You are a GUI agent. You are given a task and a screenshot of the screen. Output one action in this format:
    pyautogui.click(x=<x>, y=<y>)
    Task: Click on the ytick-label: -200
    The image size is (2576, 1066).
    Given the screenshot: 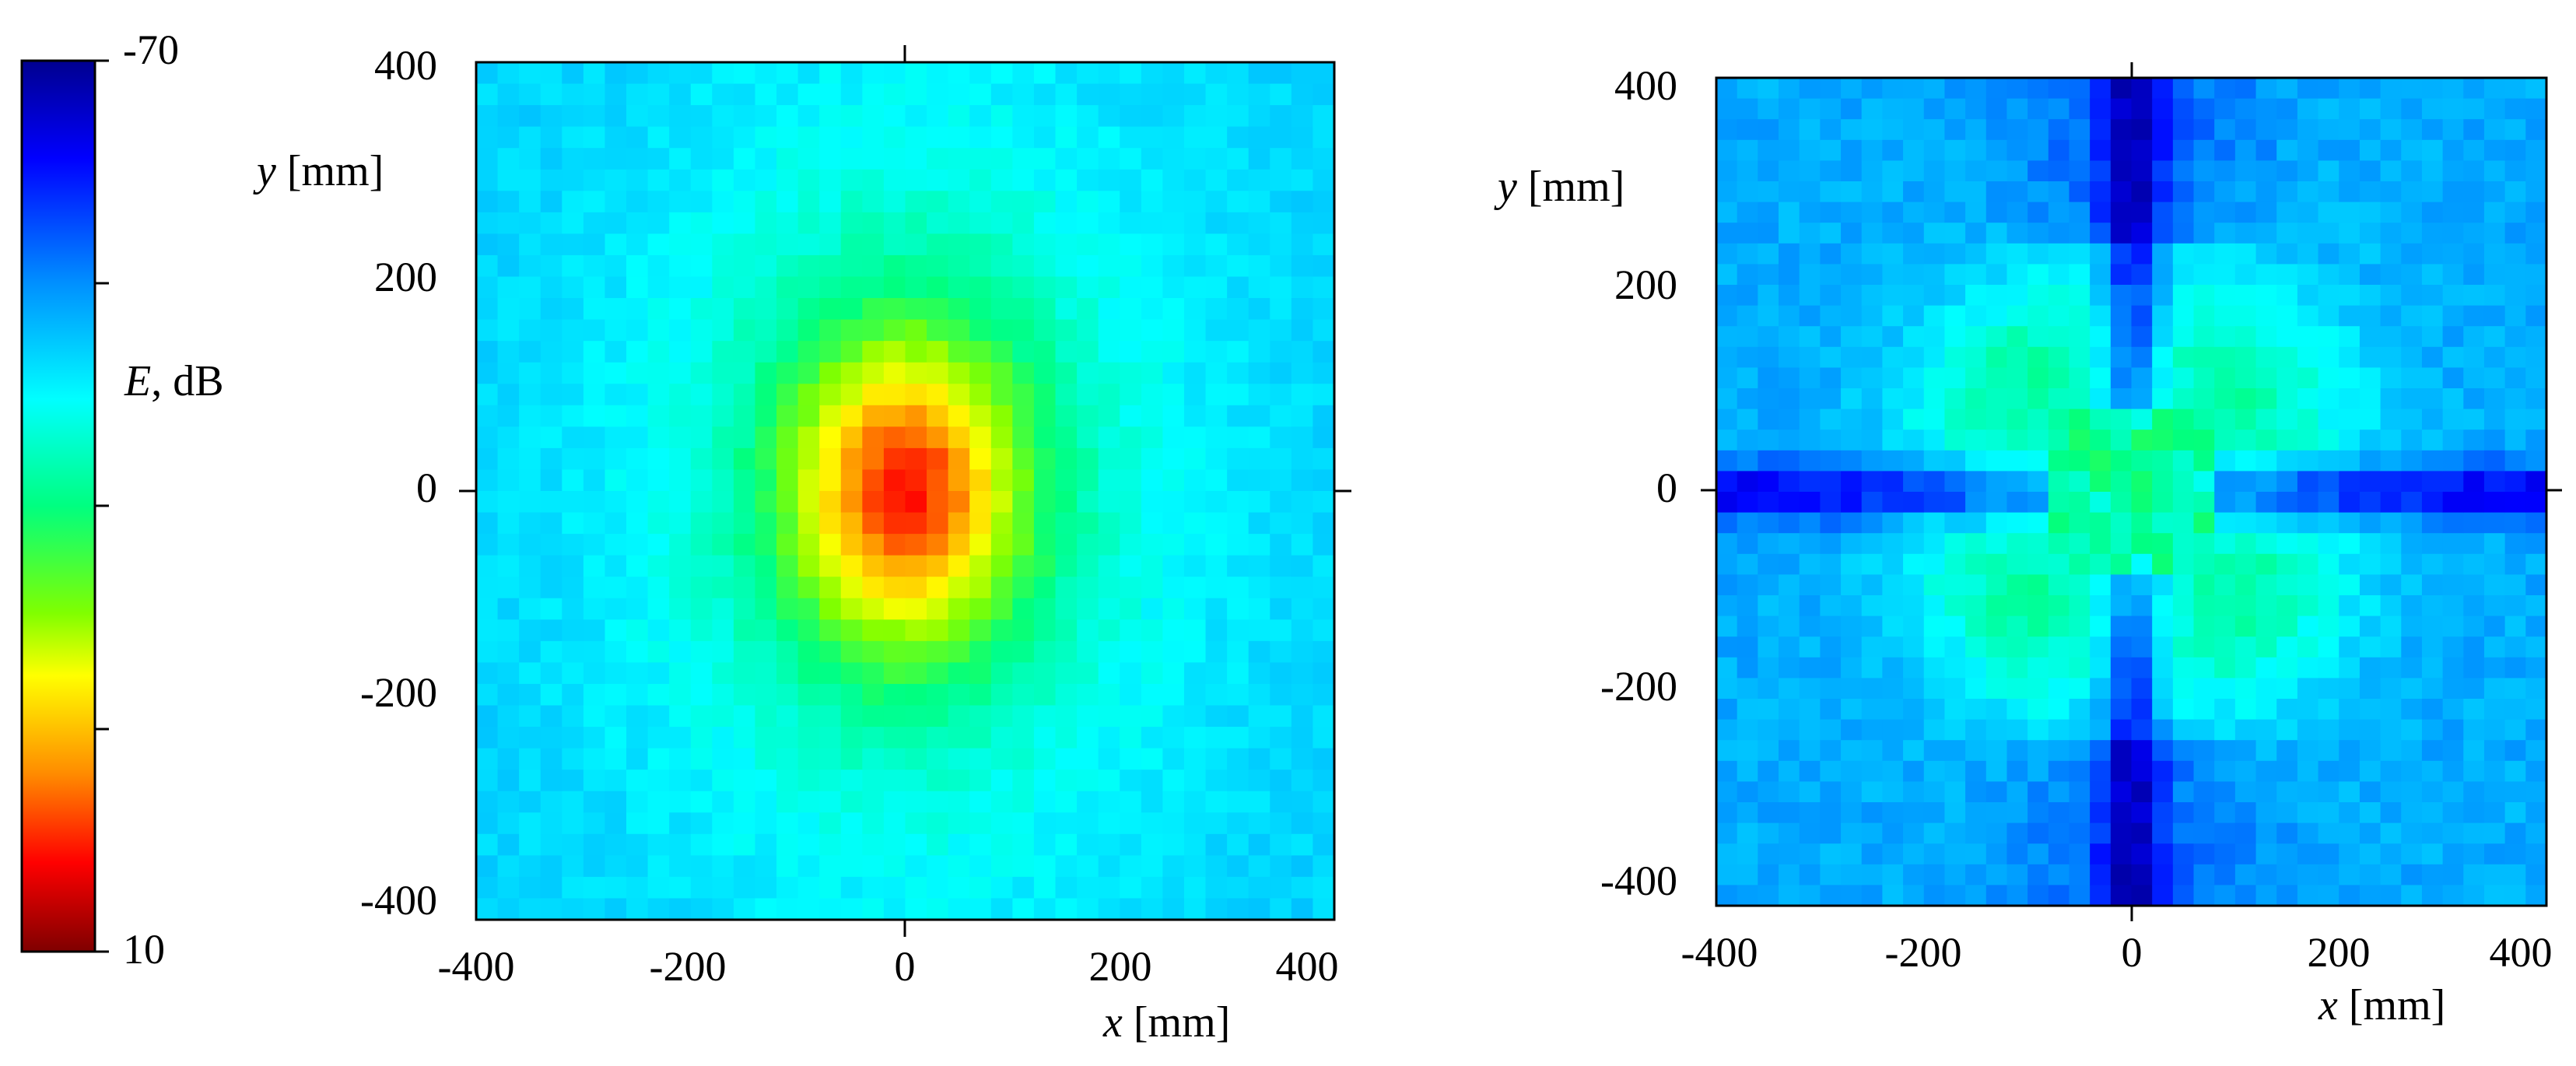 What is the action you would take?
    pyautogui.click(x=1639, y=686)
    